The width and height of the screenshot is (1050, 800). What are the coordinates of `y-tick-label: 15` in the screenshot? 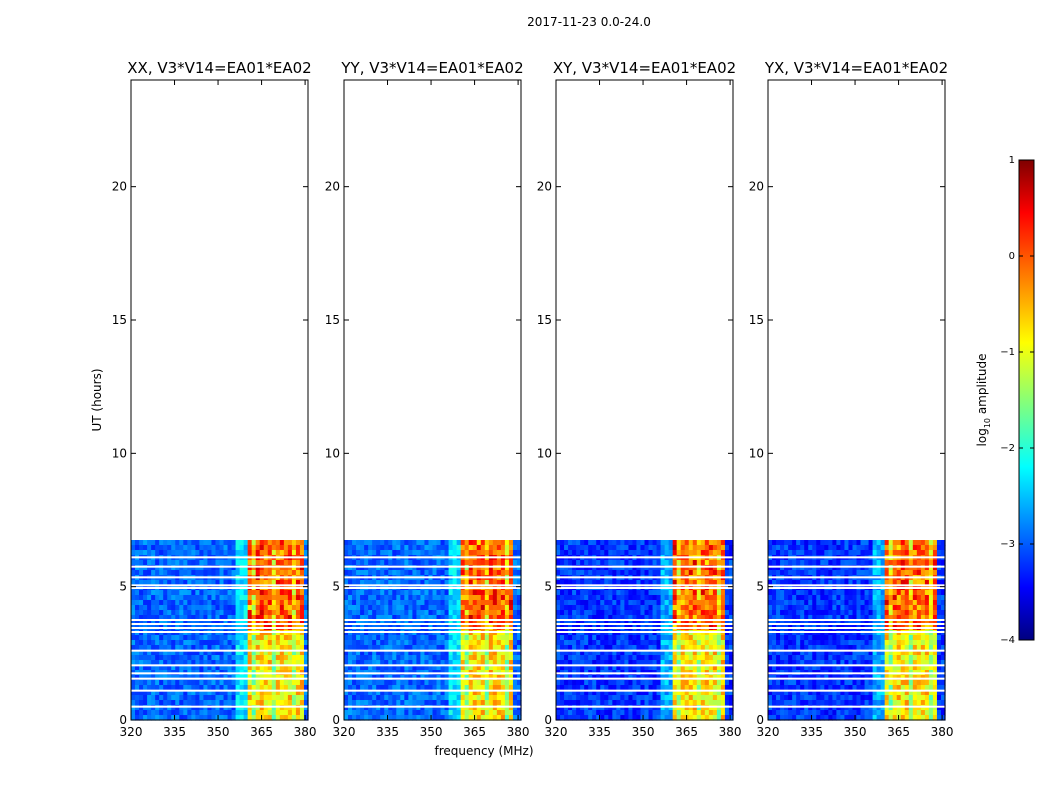 It's located at (544, 320).